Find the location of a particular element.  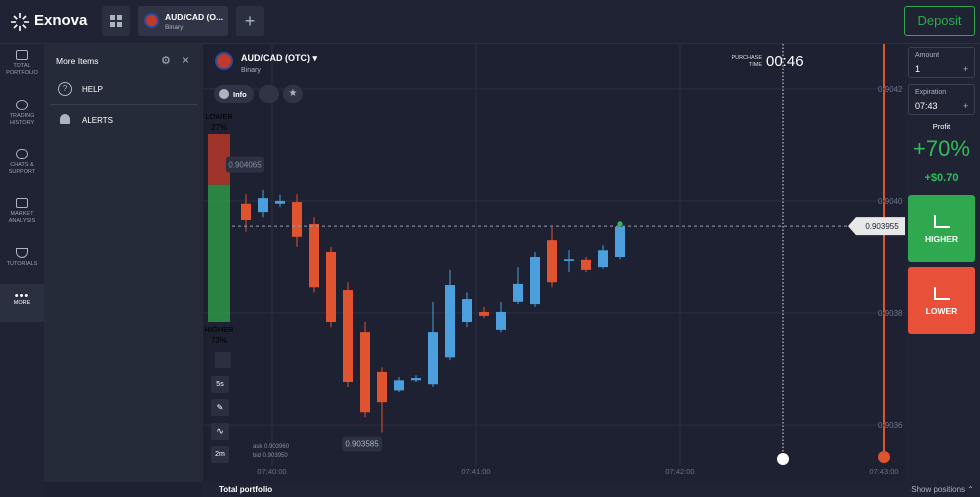

help-icon: ? is located at coordinates (65, 89).